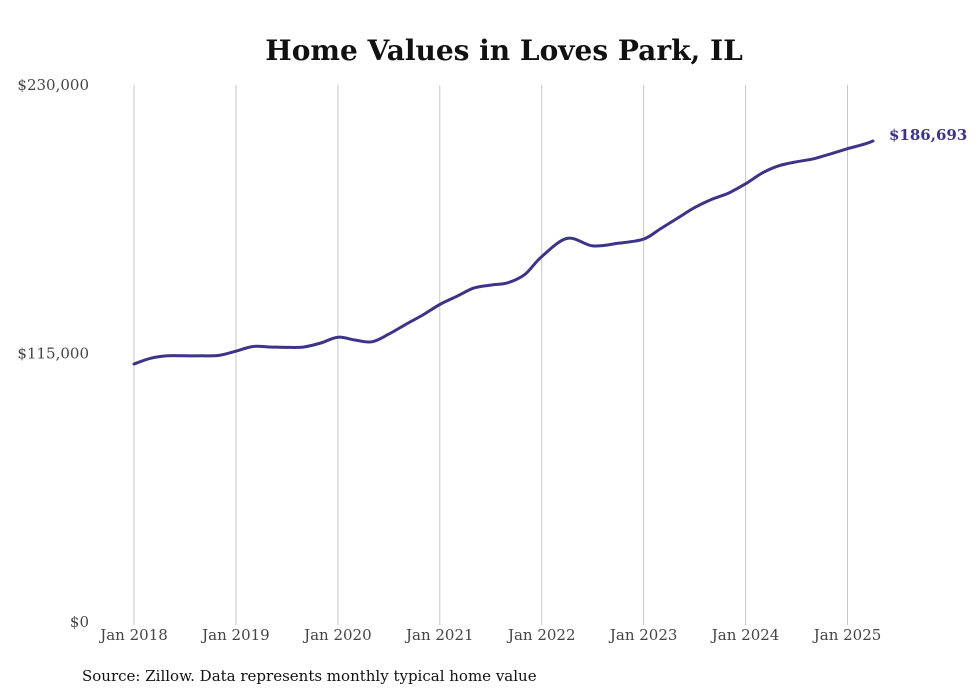  I want to click on y-tick-label: $230,000, so click(53, 85).